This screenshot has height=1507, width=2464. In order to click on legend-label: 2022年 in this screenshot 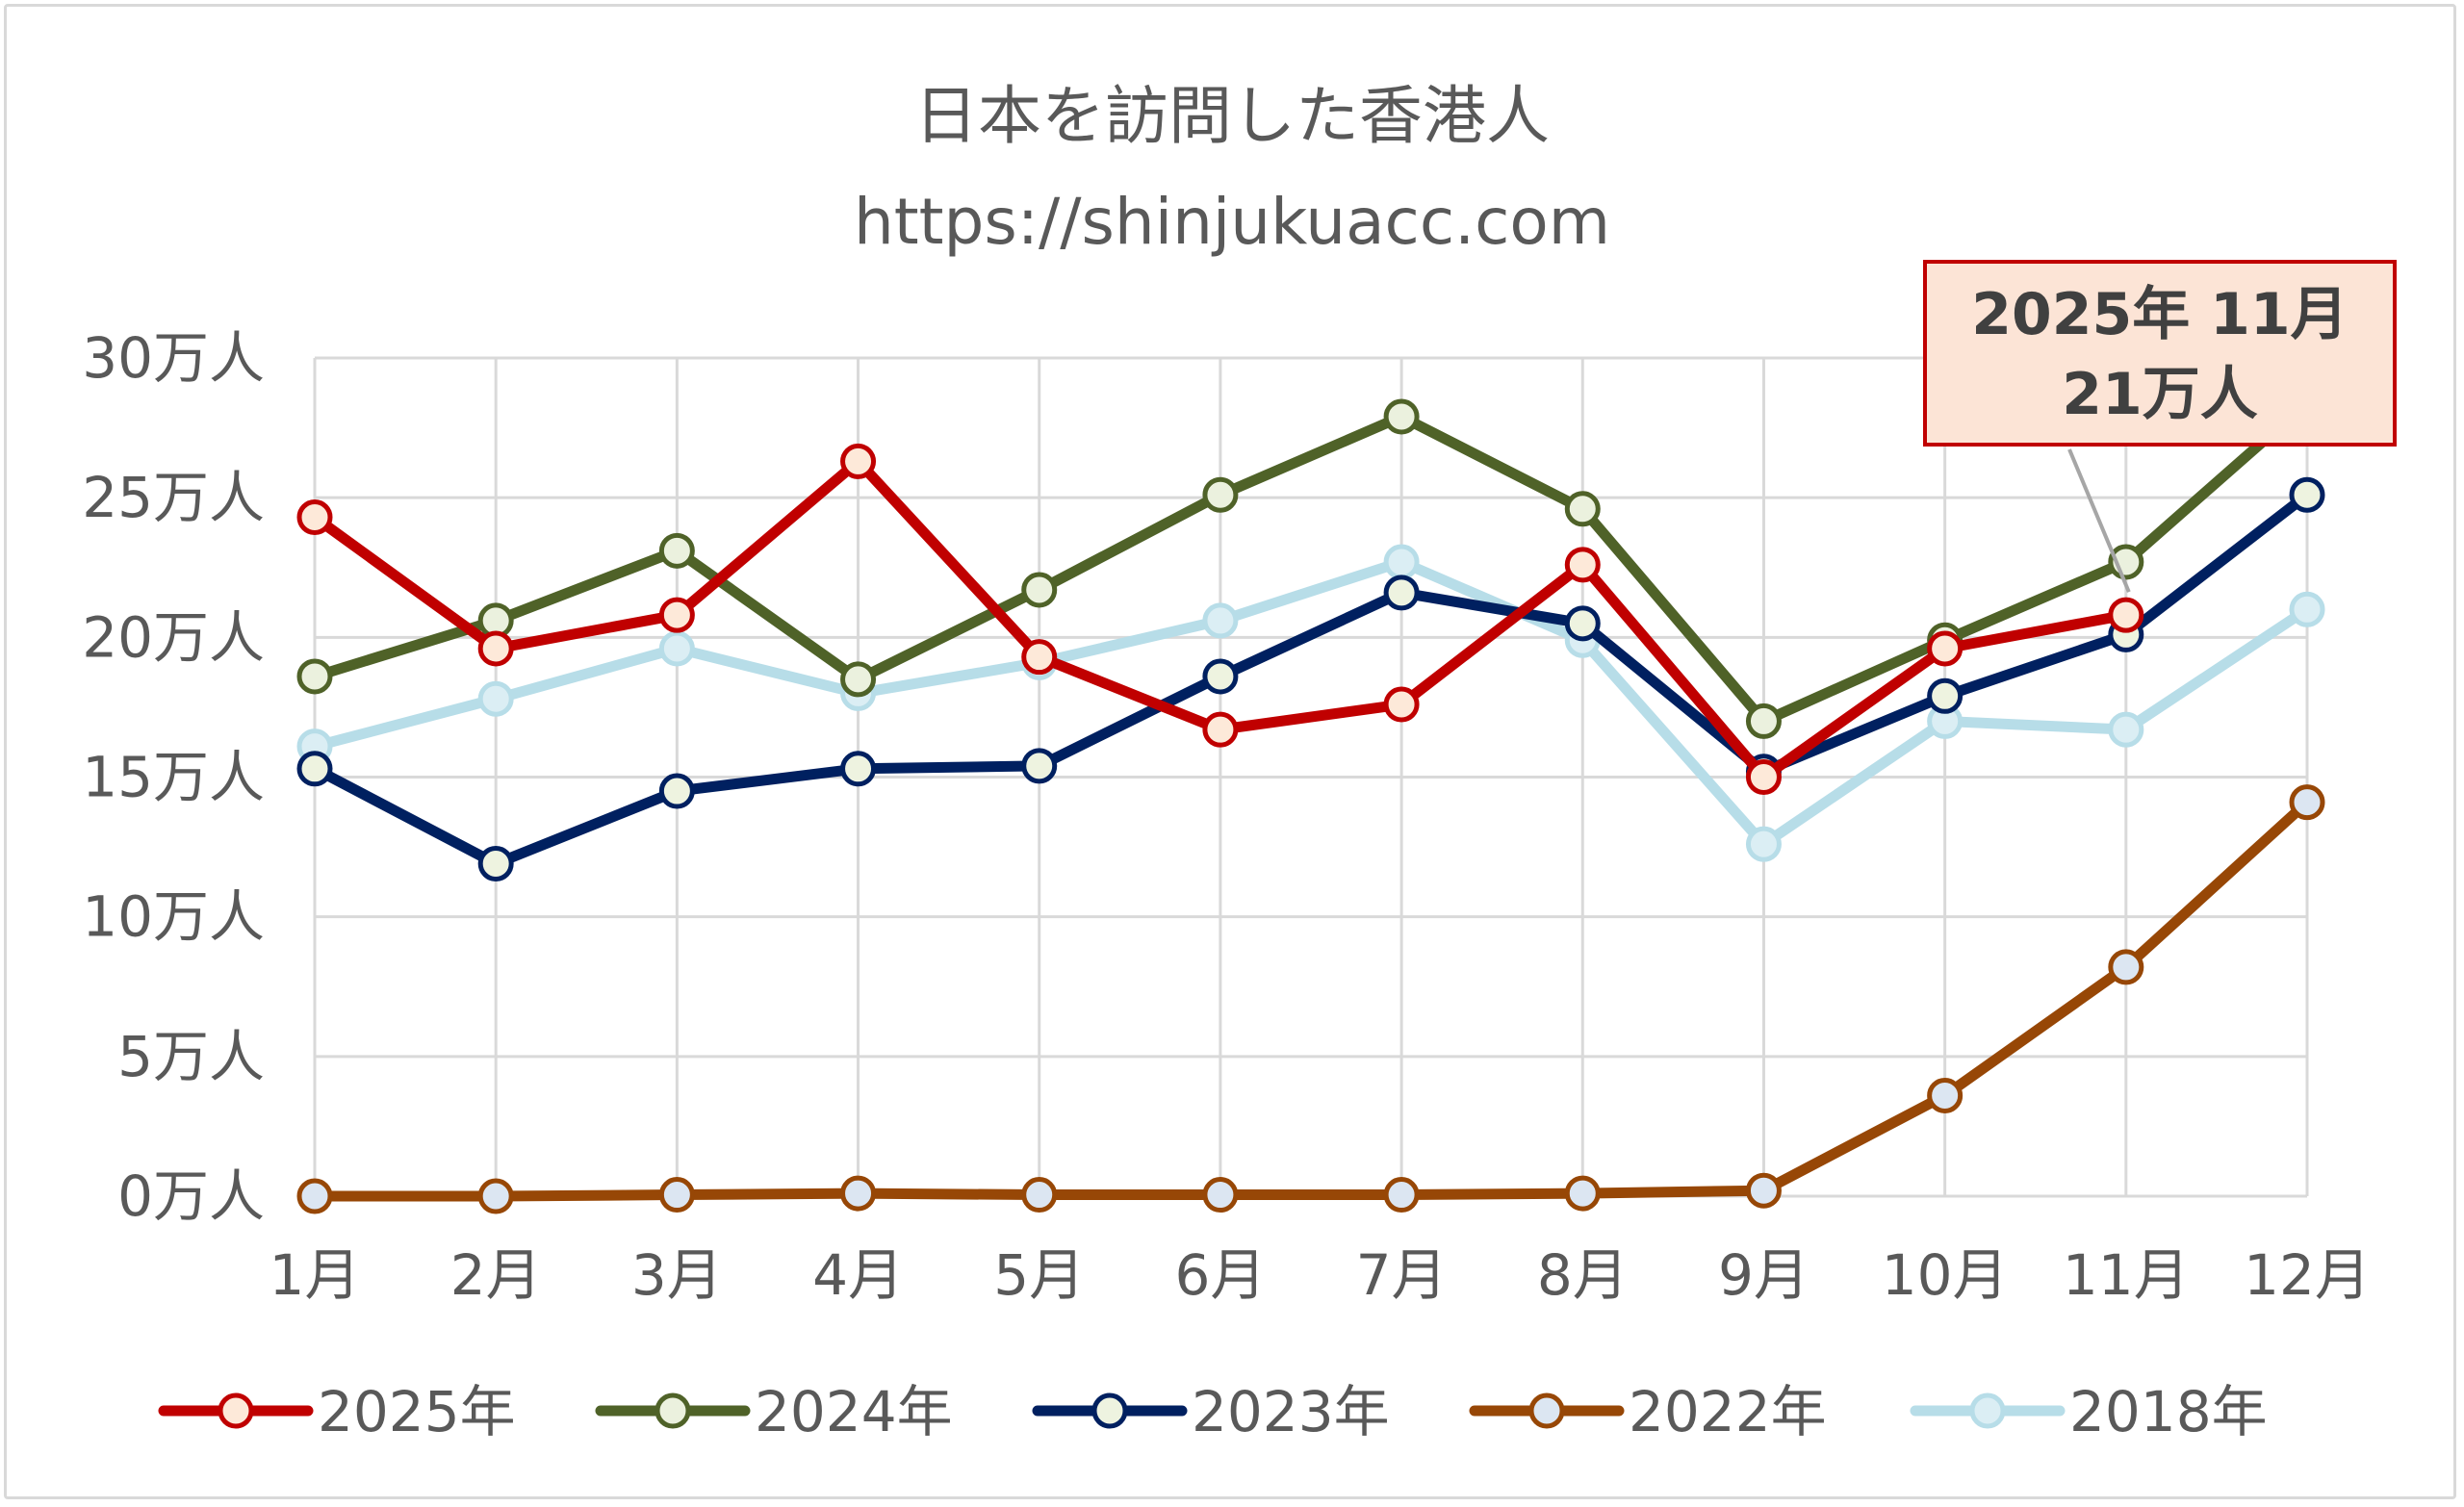, I will do `click(1728, 1411)`.